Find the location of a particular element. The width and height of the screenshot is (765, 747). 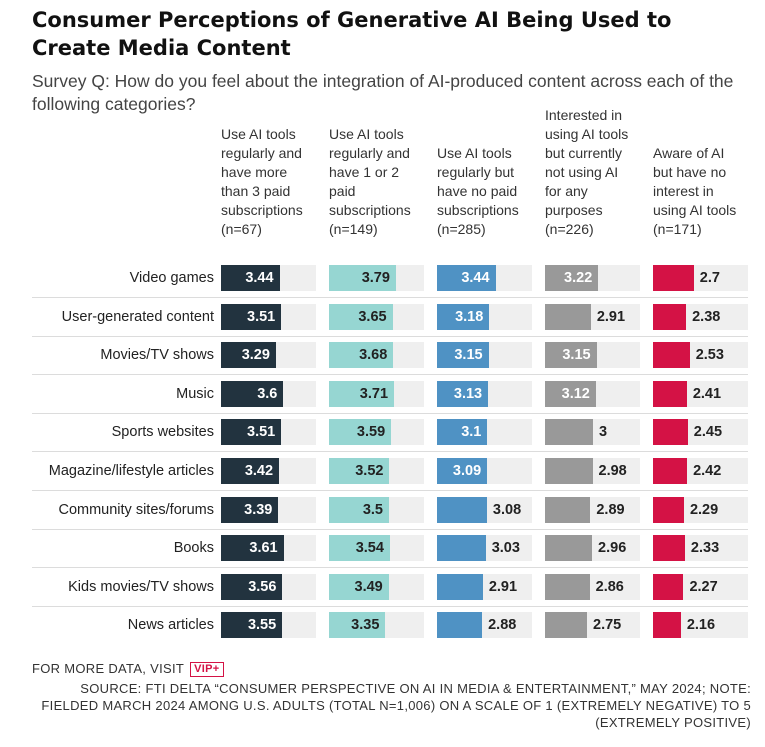

bar-track: 2.86 is located at coordinates (592, 586).